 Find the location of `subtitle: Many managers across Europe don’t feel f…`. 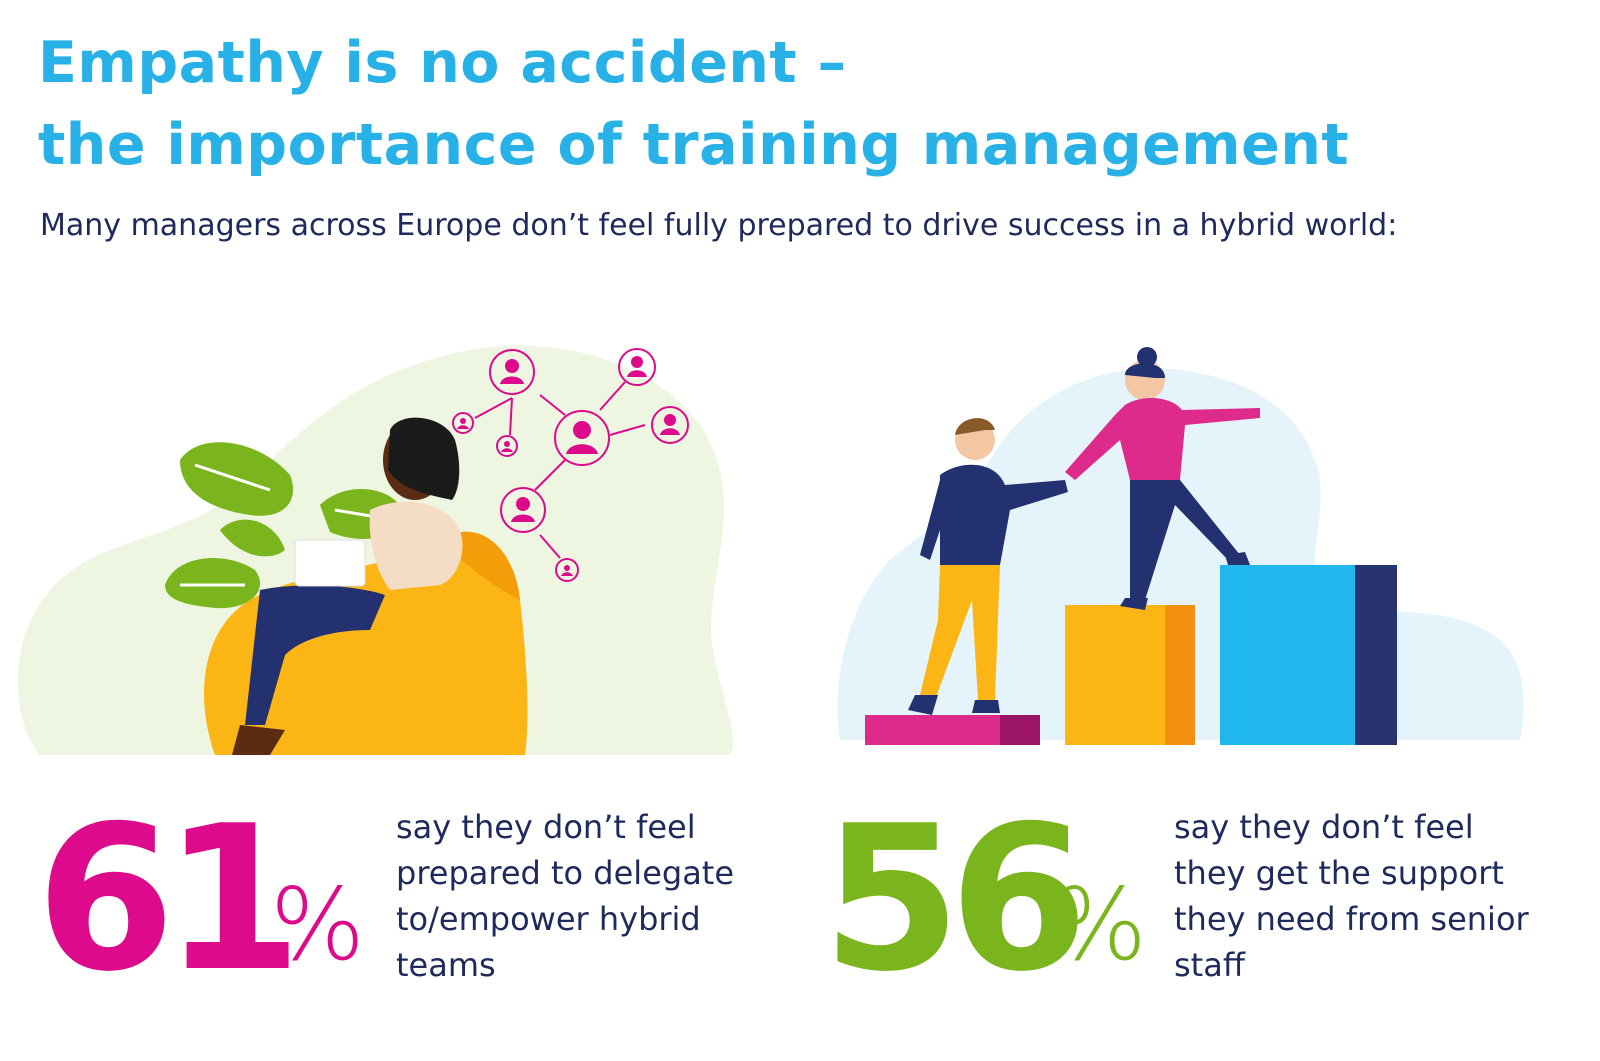

subtitle: Many managers across Europe don’t feel f… is located at coordinates (719, 225).